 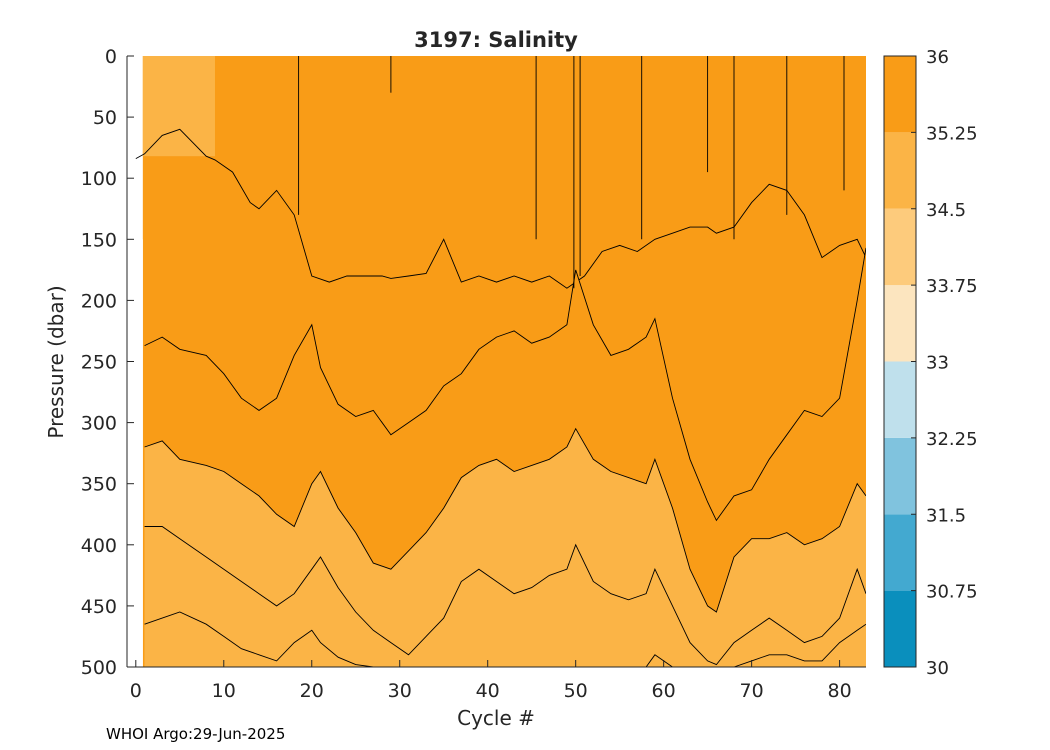 I want to click on y-axis-label: Pressure (dbar), so click(x=56, y=361).